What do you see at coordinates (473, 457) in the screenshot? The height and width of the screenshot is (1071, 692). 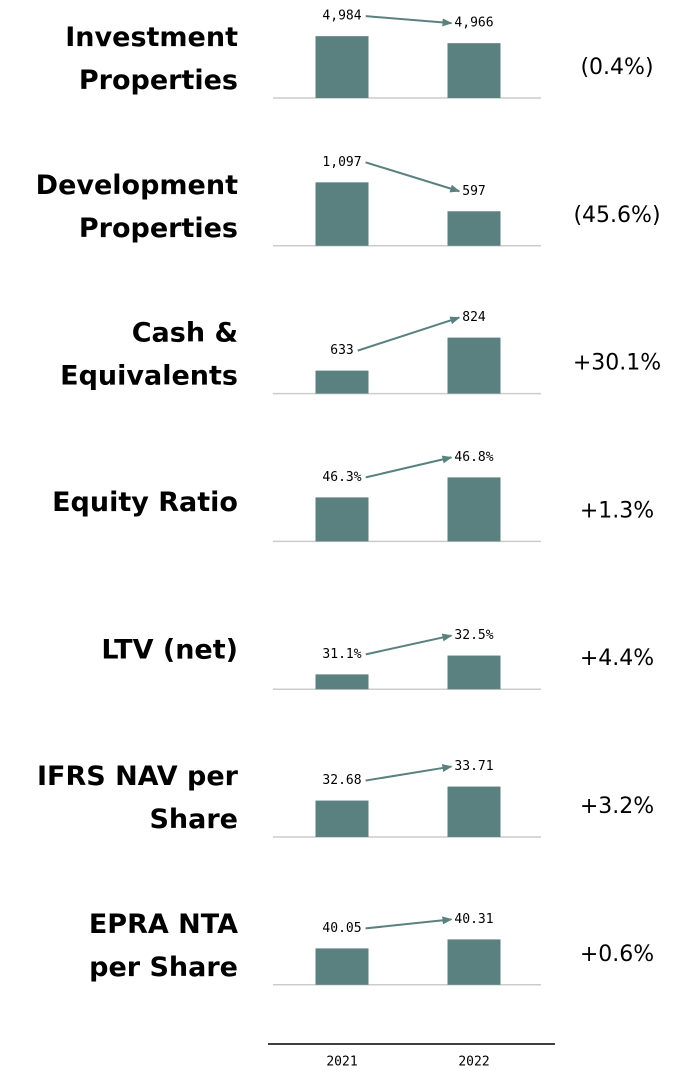 I see `value-label: 46.8%` at bounding box center [473, 457].